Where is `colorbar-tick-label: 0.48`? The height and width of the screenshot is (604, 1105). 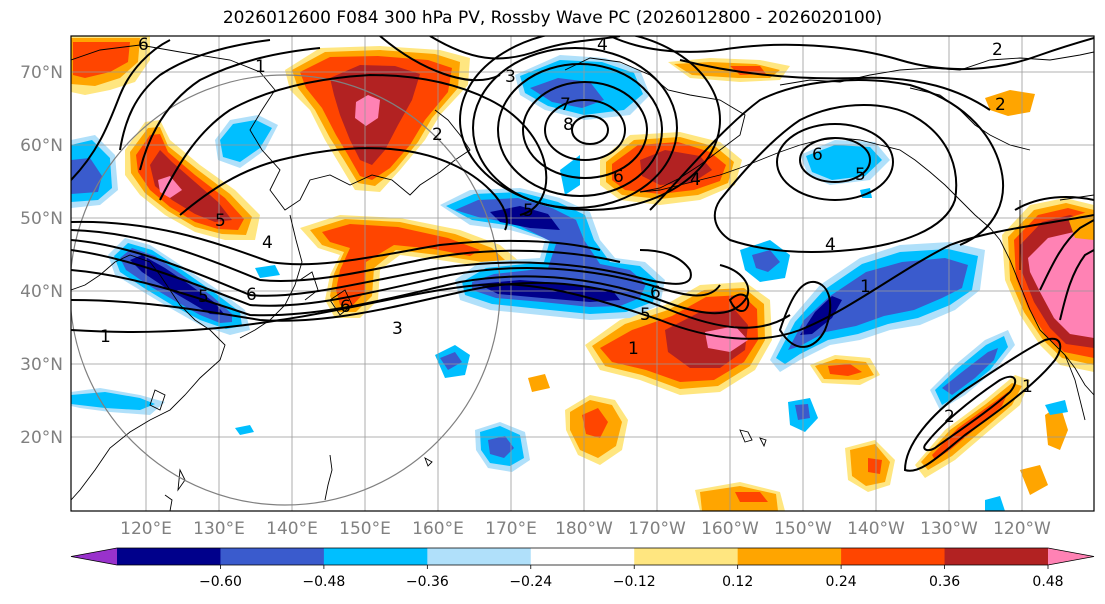 colorbar-tick-label: 0.48 is located at coordinates (1047, 582).